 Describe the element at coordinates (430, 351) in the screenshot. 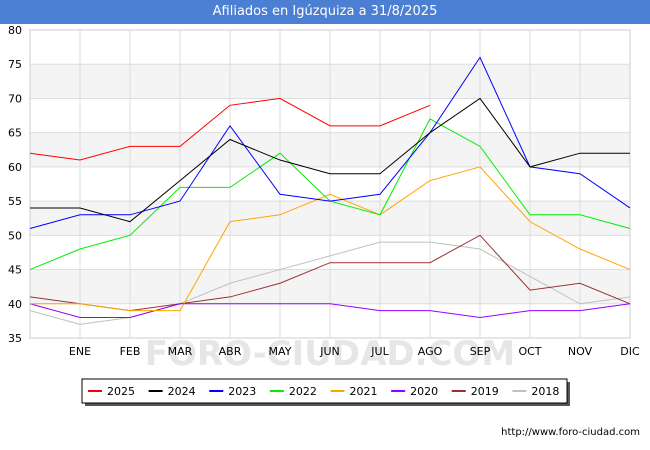

I see `x-tick-label: AGO` at that location.